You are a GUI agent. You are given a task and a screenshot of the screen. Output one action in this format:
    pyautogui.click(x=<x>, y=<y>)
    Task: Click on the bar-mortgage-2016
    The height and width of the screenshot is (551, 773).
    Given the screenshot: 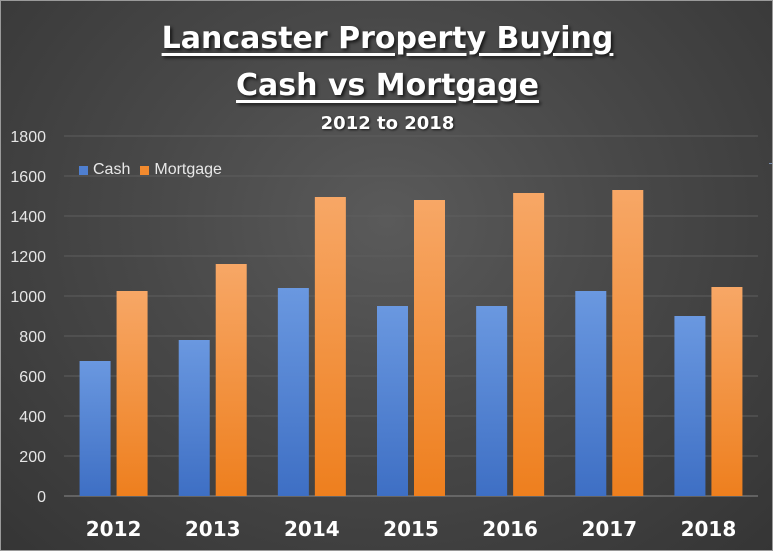 What is the action you would take?
    pyautogui.click(x=529, y=344)
    